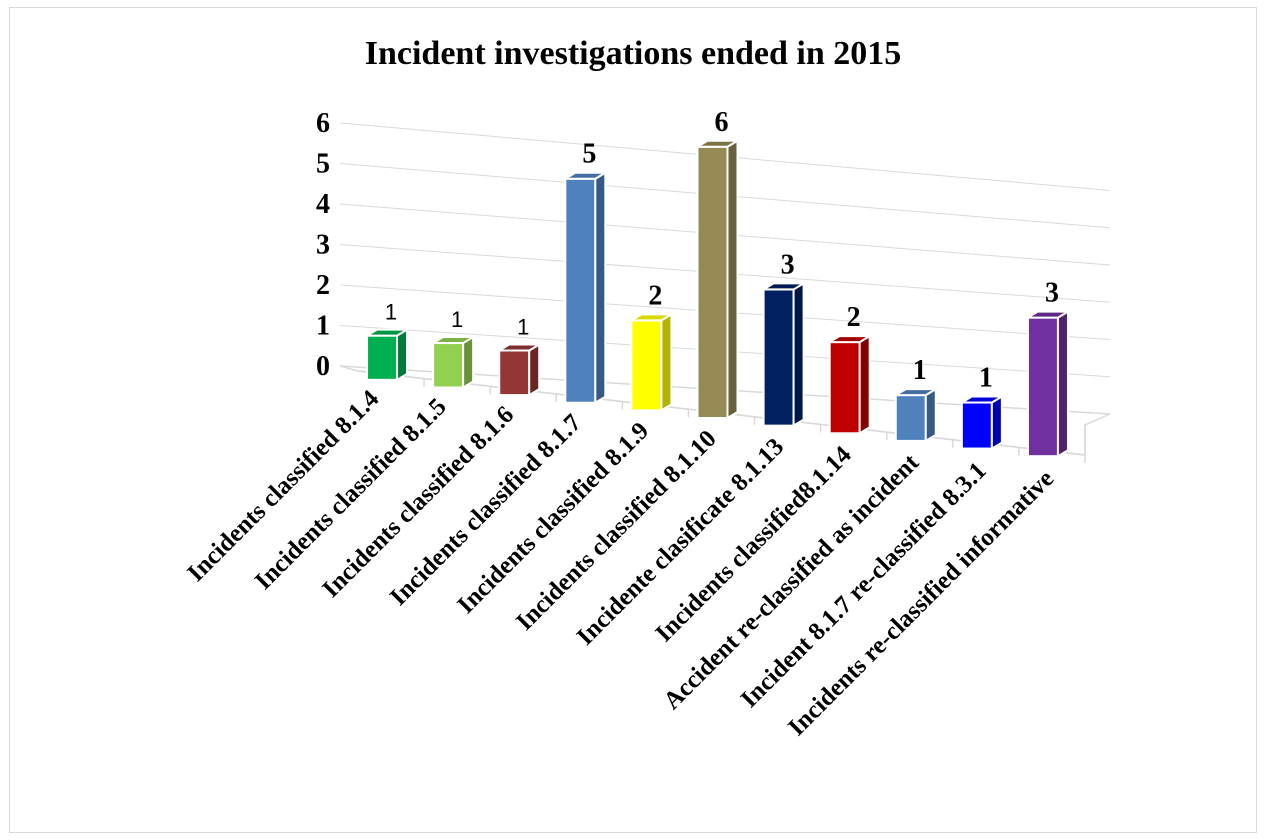 Image resolution: width=1266 pixels, height=840 pixels. I want to click on y-tick-label: 1, so click(323, 326).